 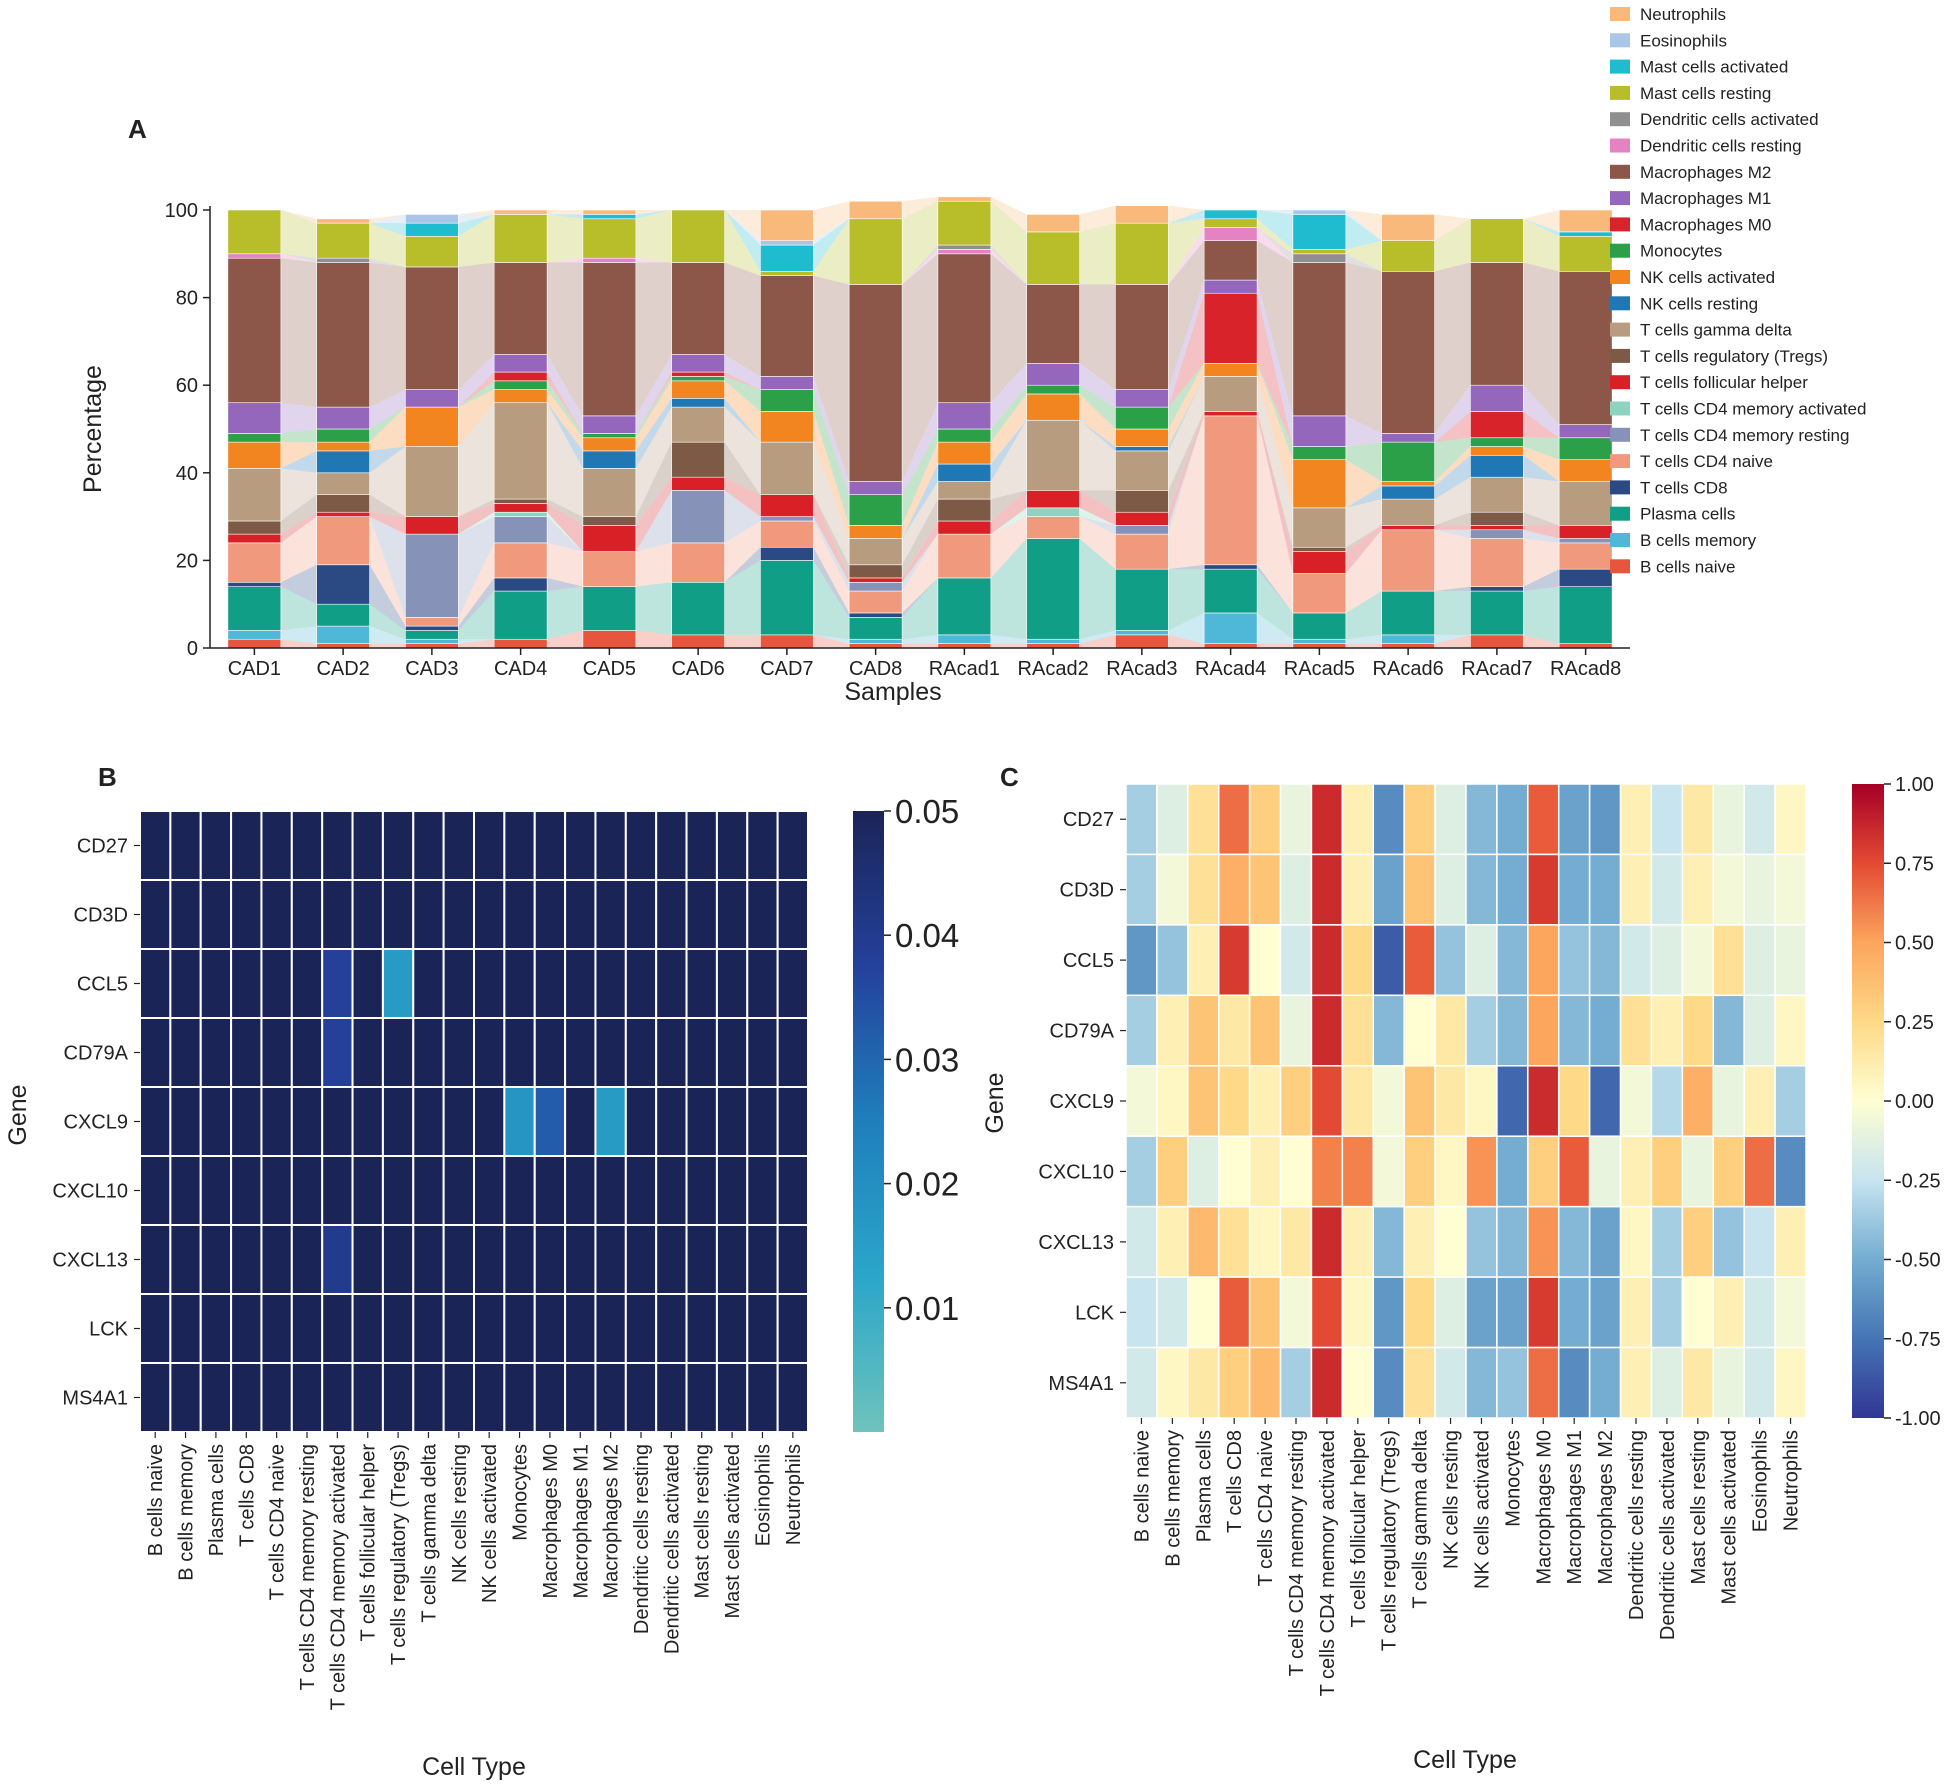 What do you see at coordinates (1053, 499) in the screenshot?
I see `bar-segment-racad2-t-cells-follicular-helper` at bounding box center [1053, 499].